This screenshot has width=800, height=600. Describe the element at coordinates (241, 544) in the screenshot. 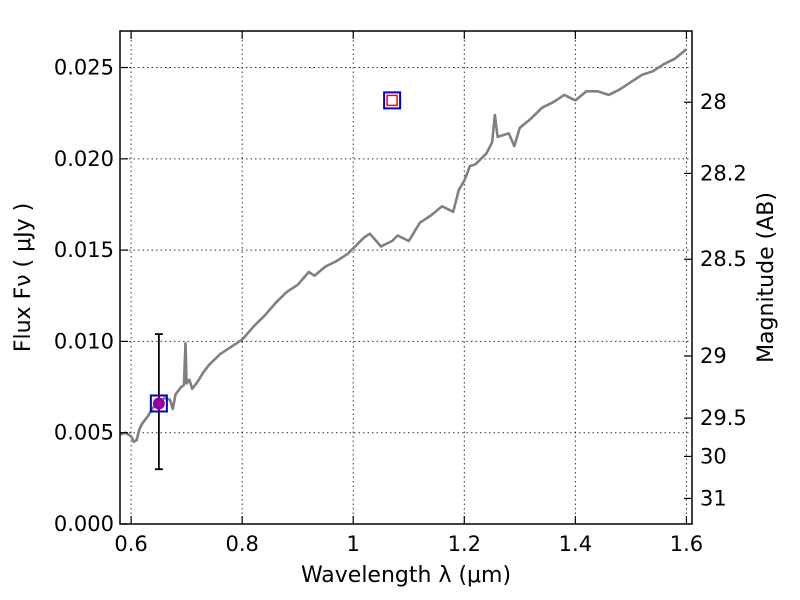

I see `x-tick-label: 0.8` at that location.